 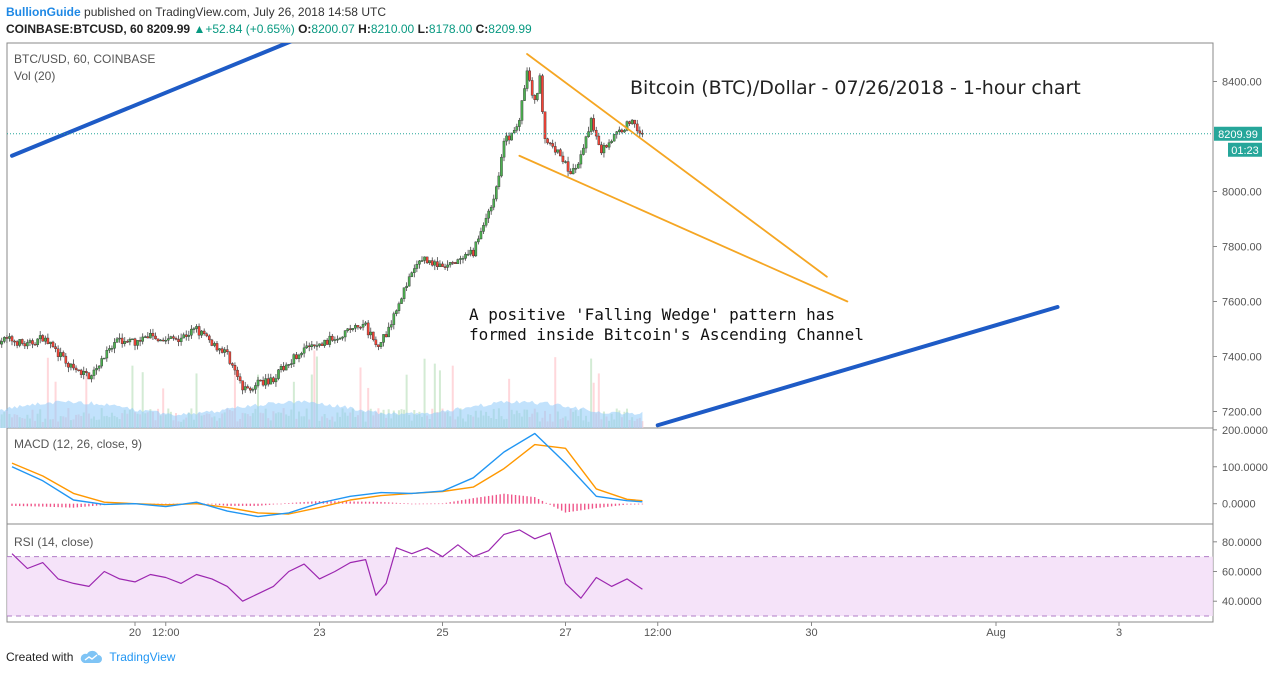 I want to click on created-with-label: Created with, so click(x=40, y=657).